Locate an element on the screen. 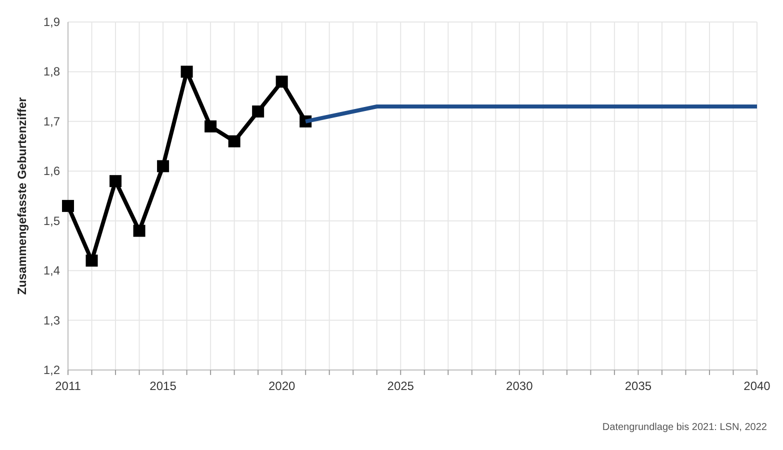  x-tick-label: 2011 is located at coordinates (68, 386).